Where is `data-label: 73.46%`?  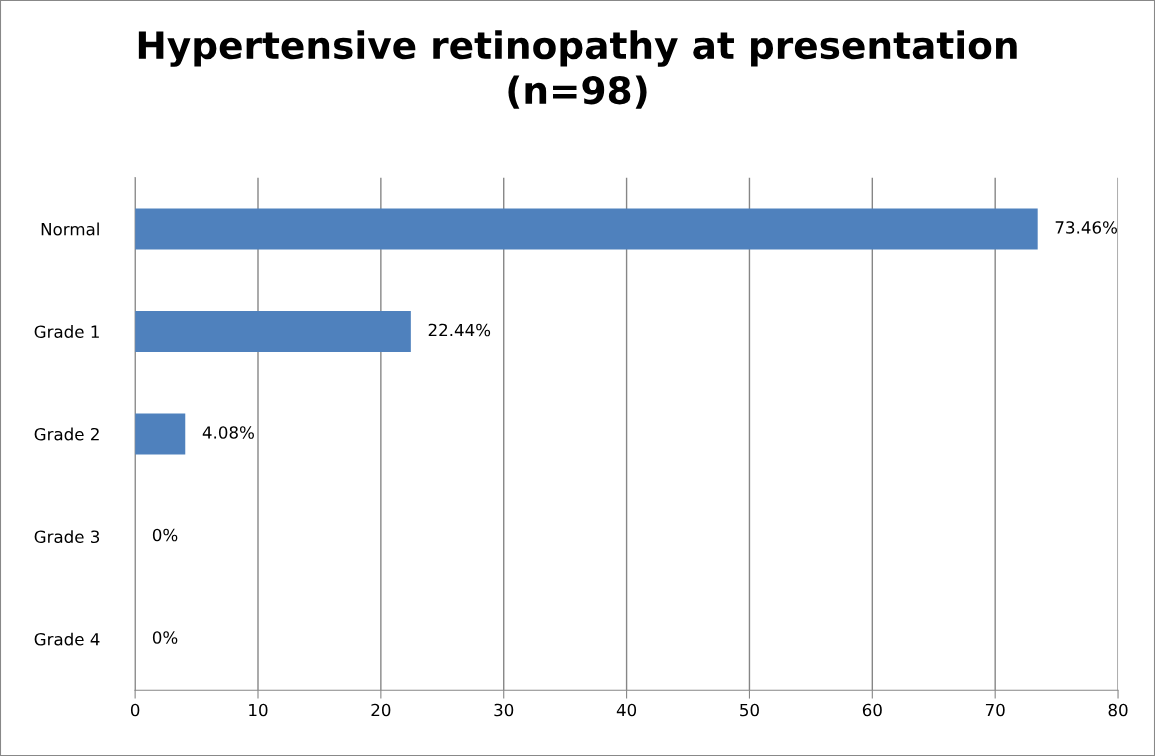
data-label: 73.46% is located at coordinates (1086, 227).